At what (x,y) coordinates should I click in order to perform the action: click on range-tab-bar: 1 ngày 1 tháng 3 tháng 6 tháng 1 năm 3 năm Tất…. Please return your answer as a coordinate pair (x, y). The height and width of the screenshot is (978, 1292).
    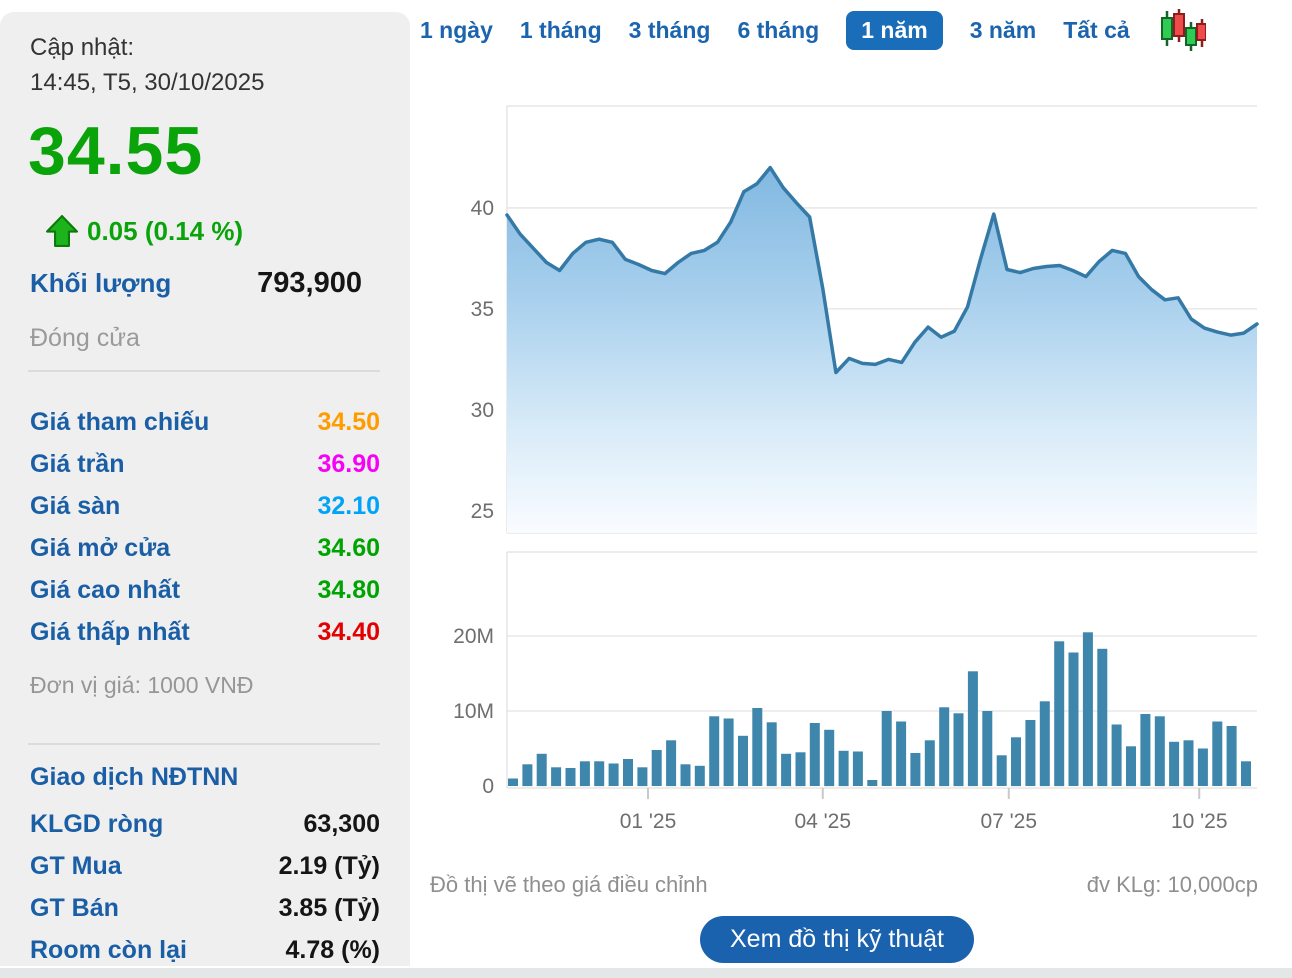
    Looking at the image, I should click on (813, 30).